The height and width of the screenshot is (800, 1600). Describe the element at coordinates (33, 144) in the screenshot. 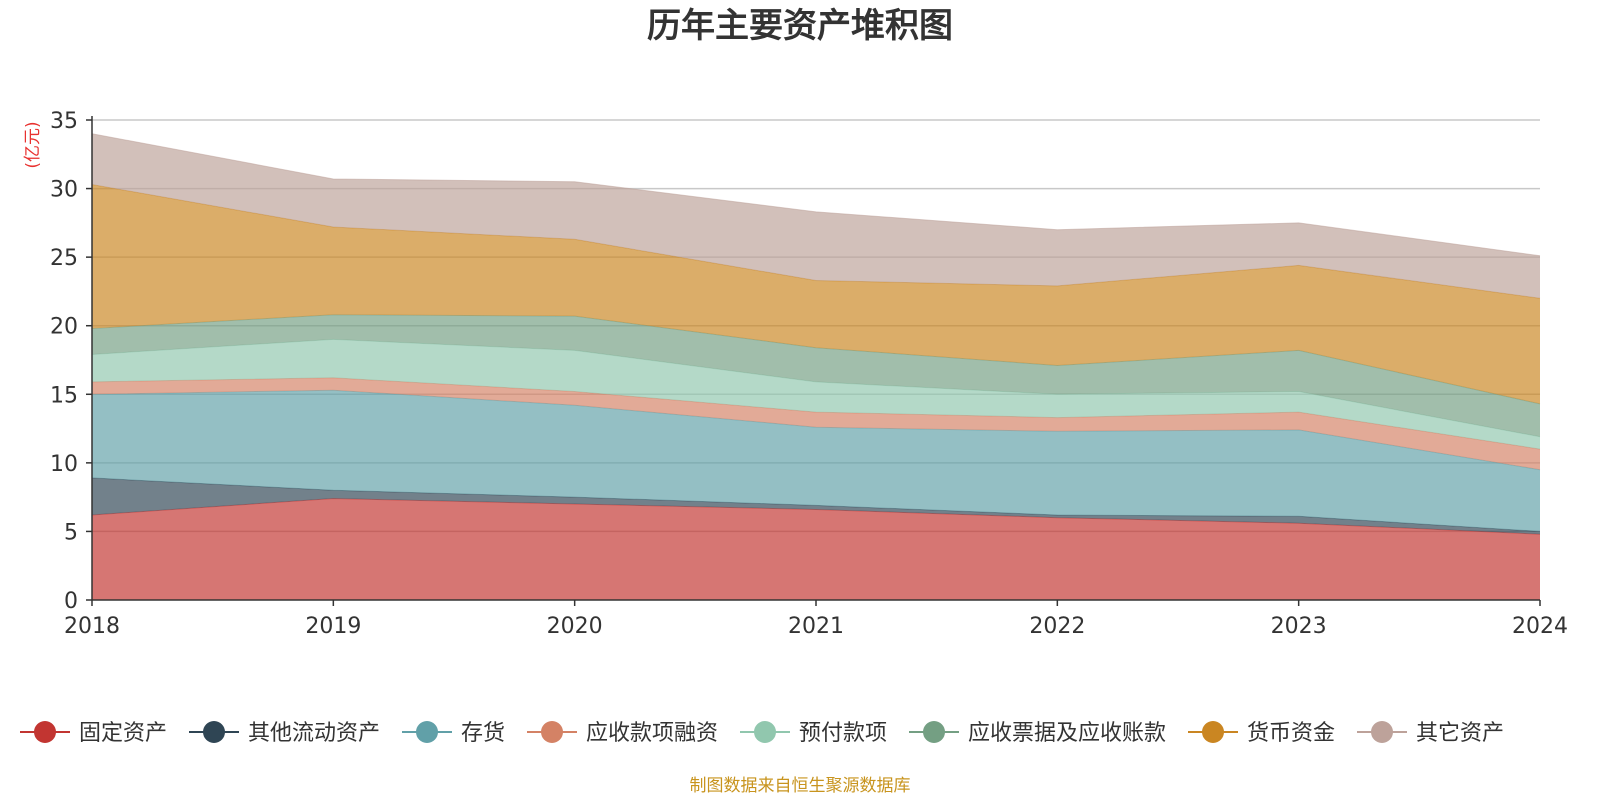

I see `y-axis-unit-label: (亿元)` at that location.